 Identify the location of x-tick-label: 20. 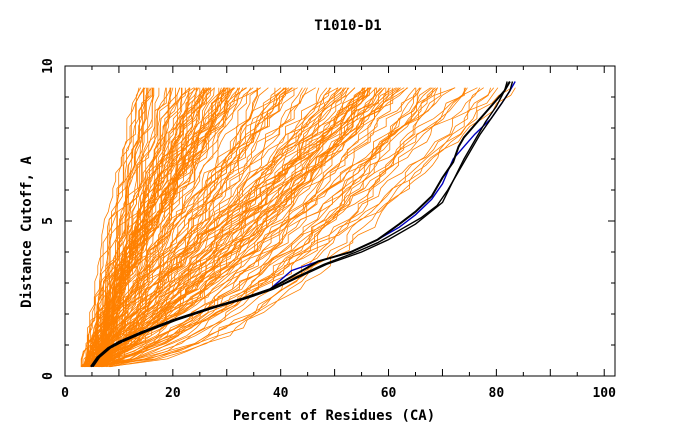
(173, 393).